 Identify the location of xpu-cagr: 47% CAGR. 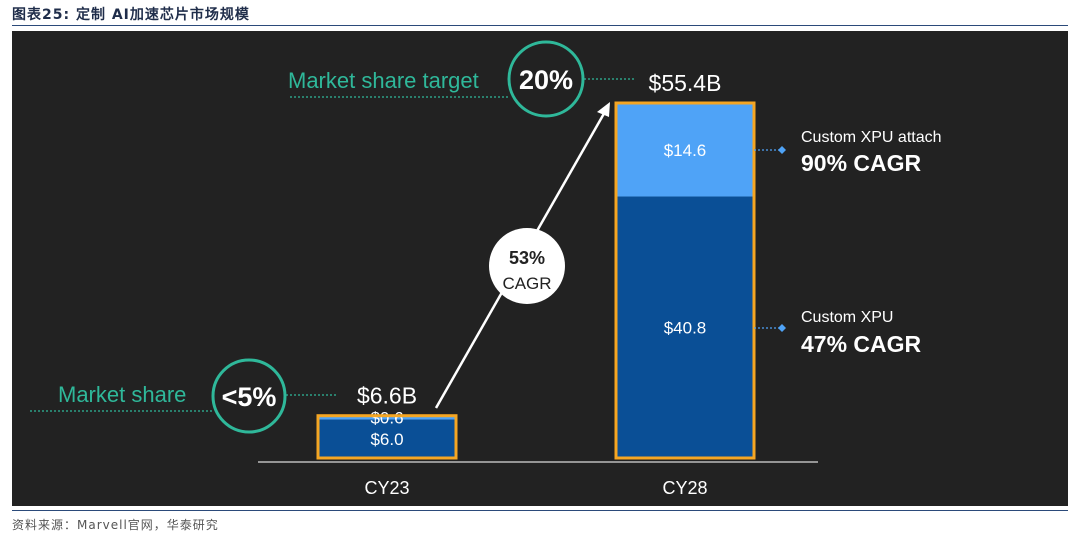
(861, 344).